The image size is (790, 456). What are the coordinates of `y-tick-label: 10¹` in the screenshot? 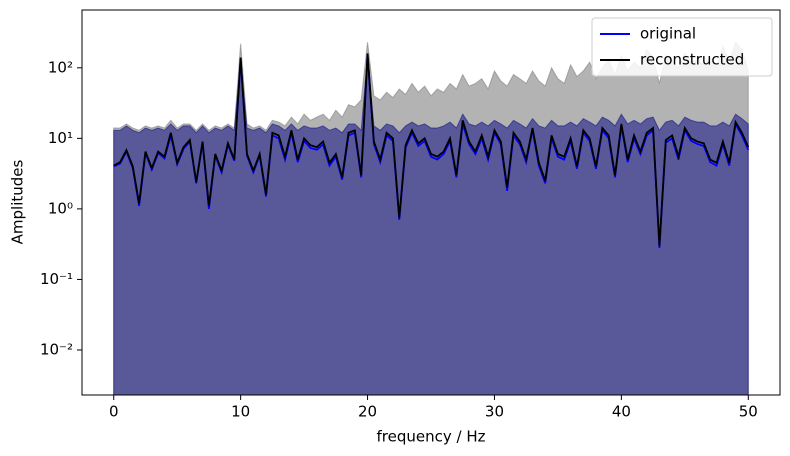 It's located at (60, 138).